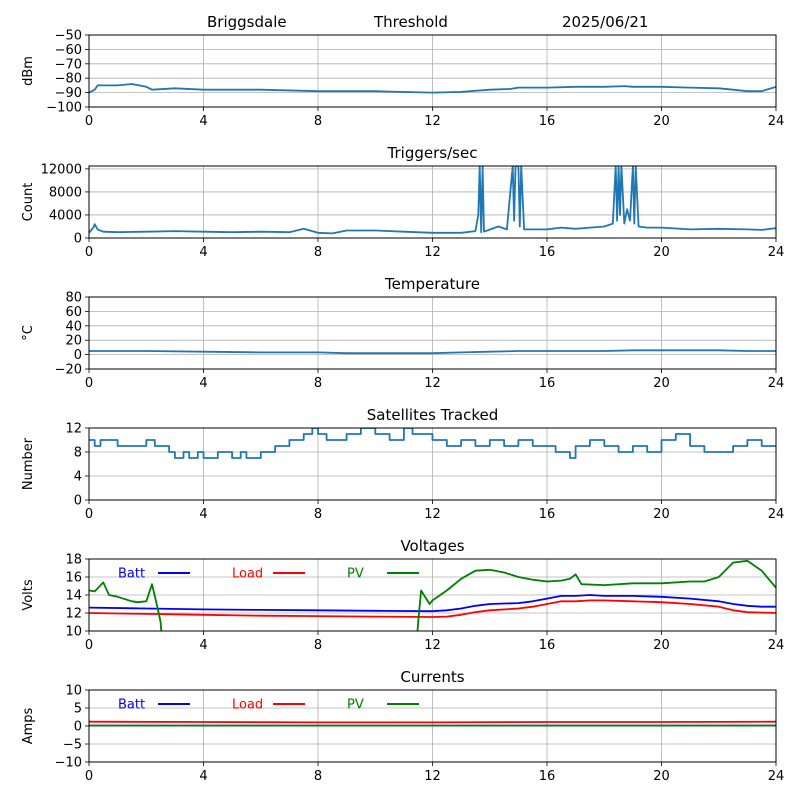 Image resolution: width=800 pixels, height=800 pixels. I want to click on y-tick-label: −50, so click(68, 36).